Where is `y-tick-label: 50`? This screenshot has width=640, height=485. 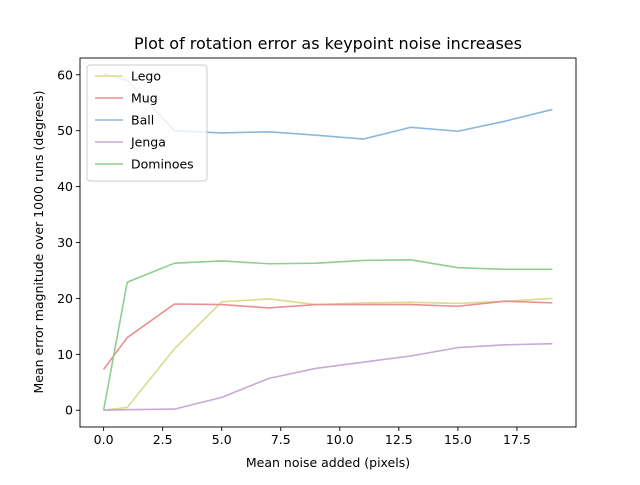 y-tick-label: 50 is located at coordinates (65, 130).